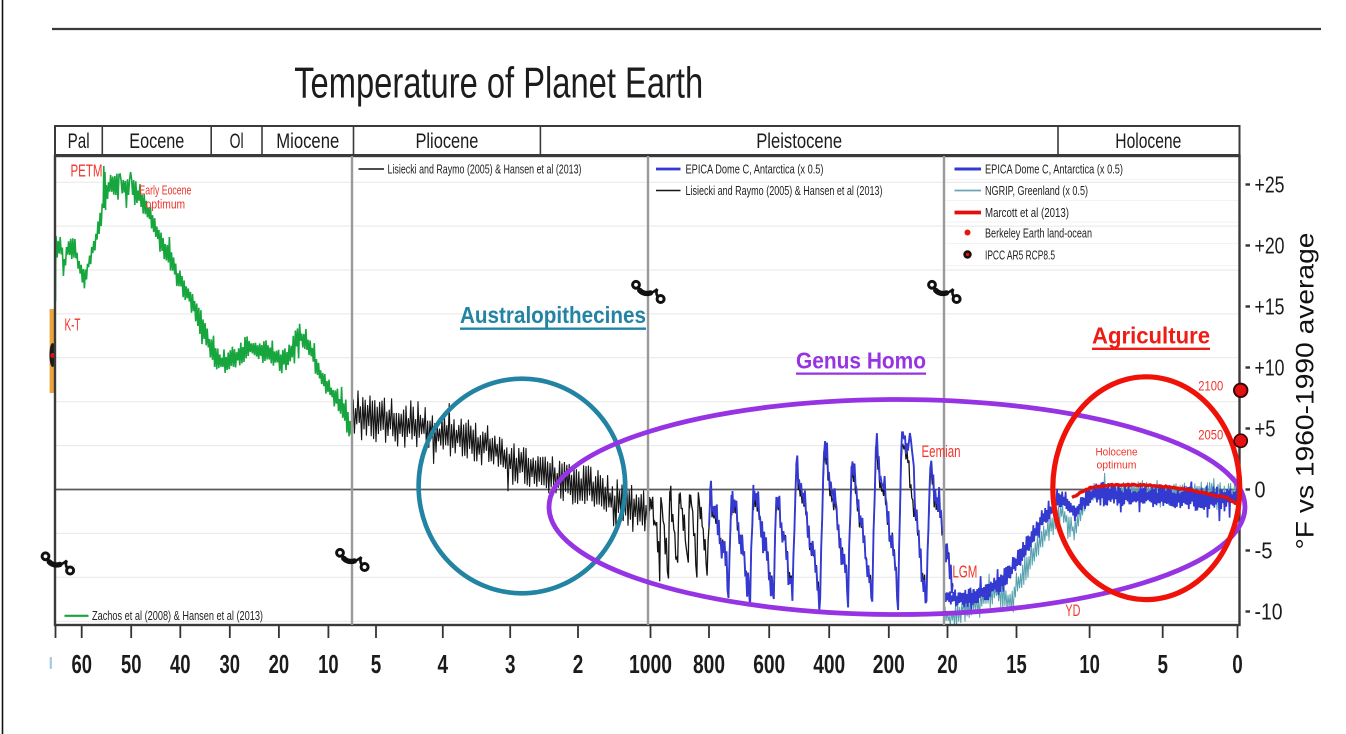 The image size is (1346, 734). Describe the element at coordinates (81, 664) in the screenshot. I see `svg-text: 60` at that location.